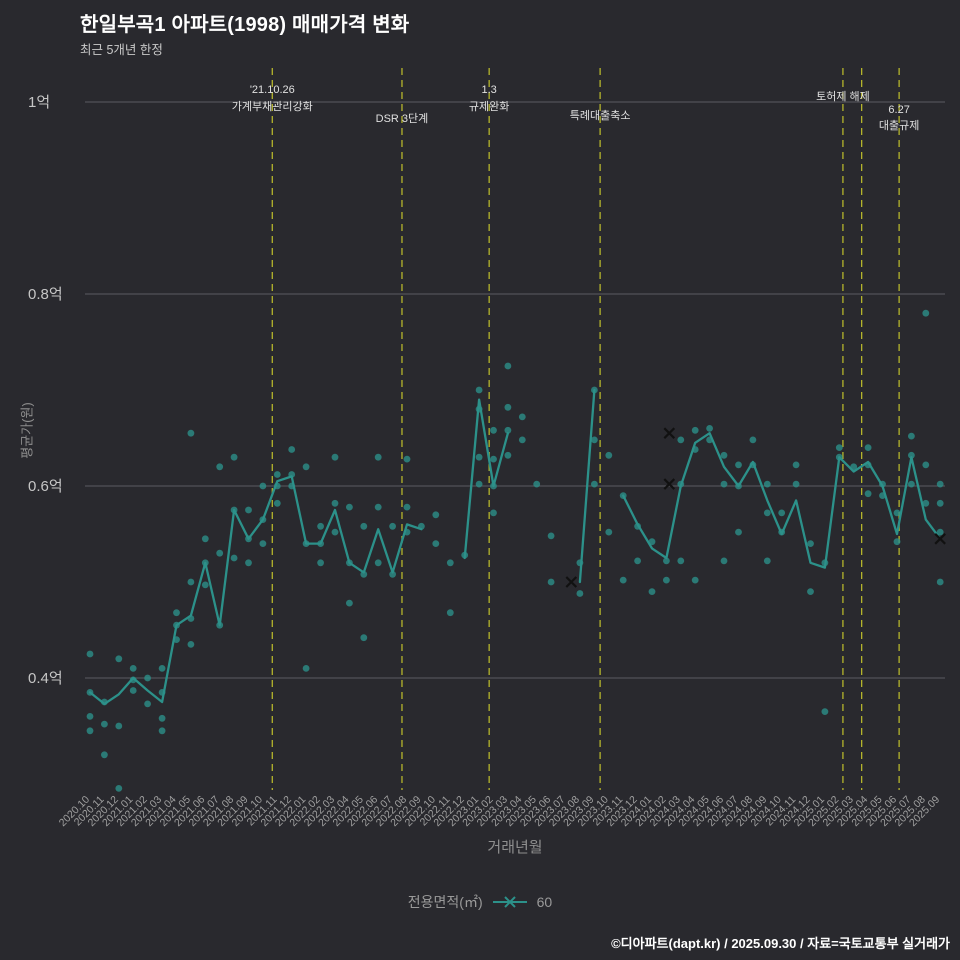 This screenshot has height=960, width=960. Describe the element at coordinates (245, 25) in the screenshot. I see `chart-title: 한일부곡1 아파트(1998) 매매가격 변화` at that location.